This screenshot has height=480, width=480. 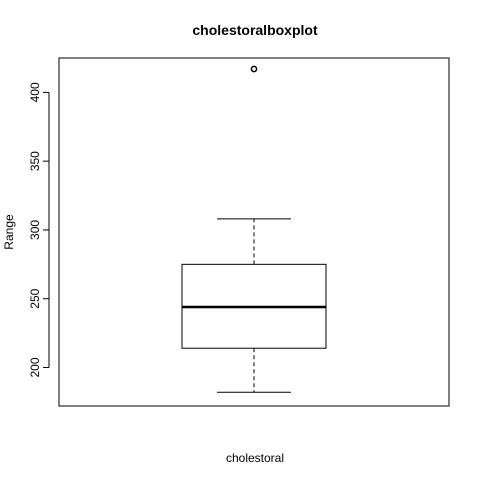 What do you see at coordinates (254, 69) in the screenshot?
I see `outlier-point` at bounding box center [254, 69].